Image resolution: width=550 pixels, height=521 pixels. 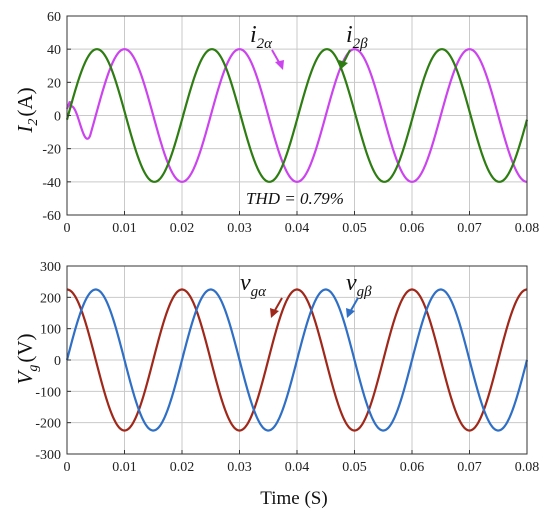 What do you see at coordinates (27, 359) in the screenshot?
I see `voltage-y-axis-label: Vg(V)` at bounding box center [27, 359].